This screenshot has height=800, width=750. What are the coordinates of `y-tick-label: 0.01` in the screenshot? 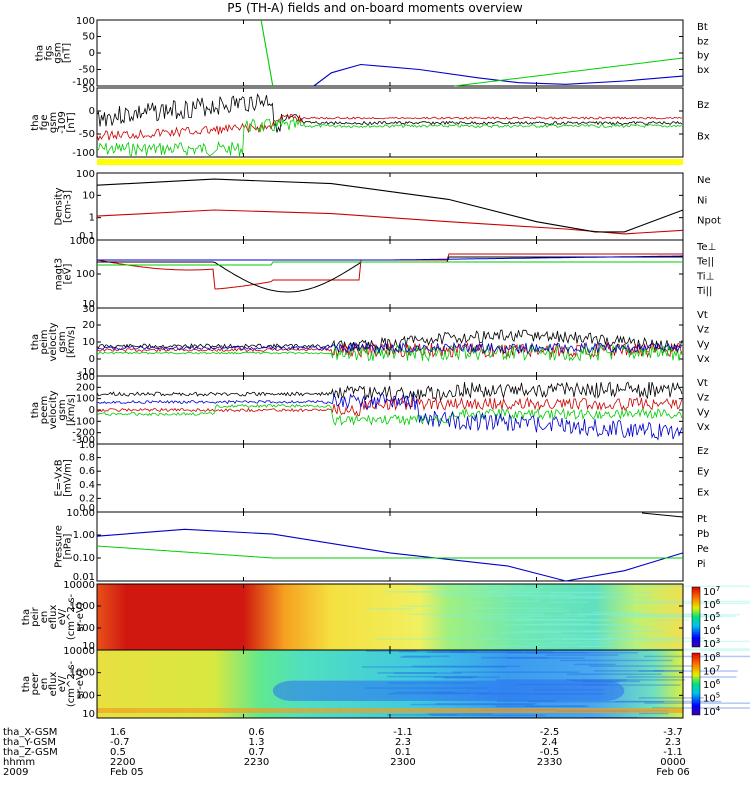 It's located at (84, 577).